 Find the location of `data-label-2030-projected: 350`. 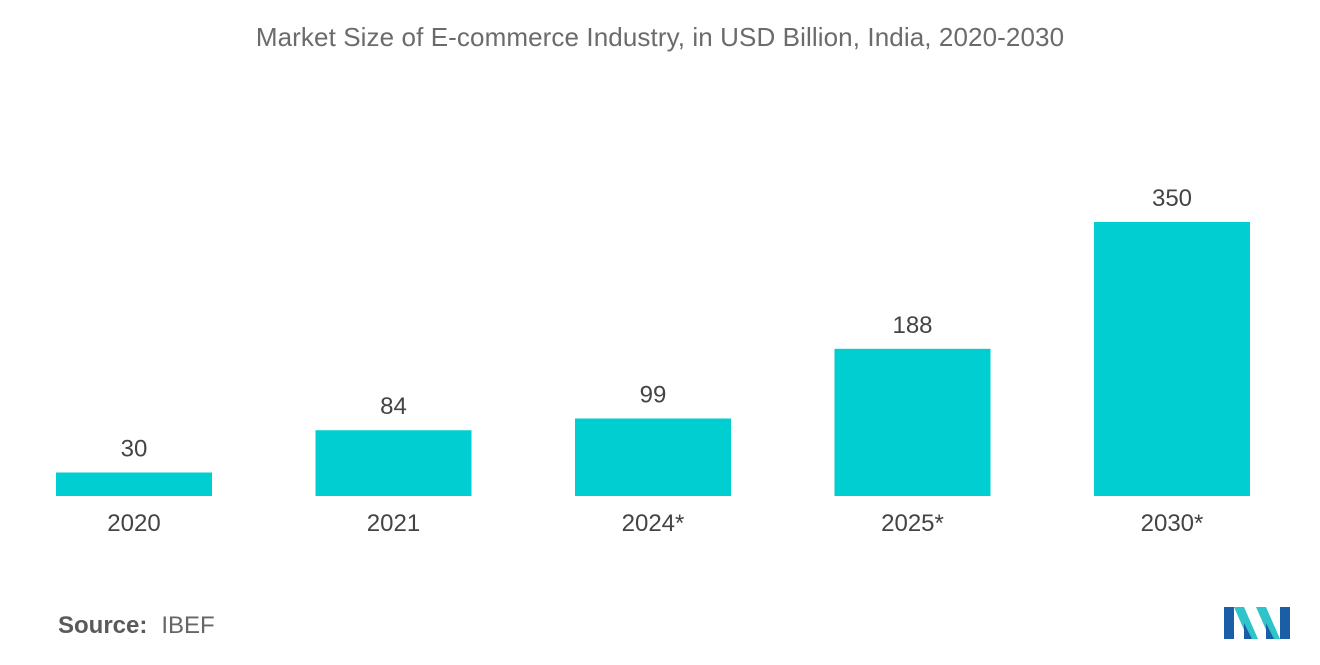

data-label-2030-projected: 350 is located at coordinates (1172, 198).